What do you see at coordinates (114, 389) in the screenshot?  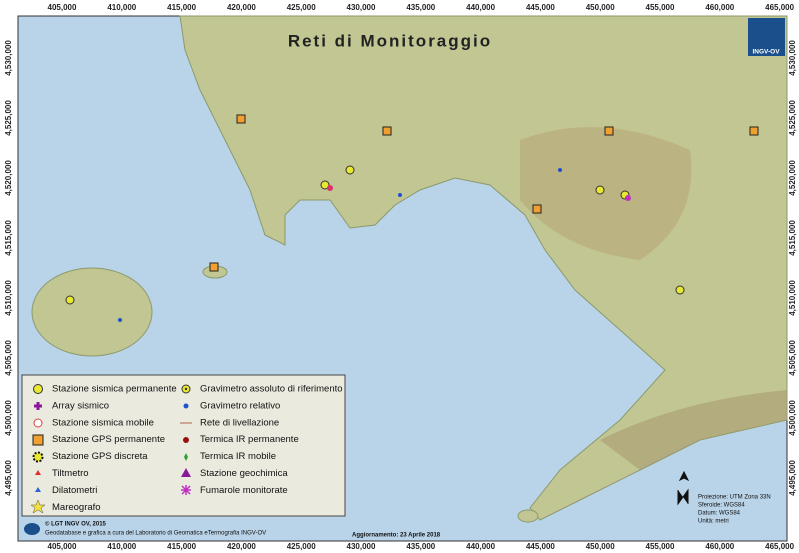 I see `legend-label: Stazione sismica permanente` at bounding box center [114, 389].